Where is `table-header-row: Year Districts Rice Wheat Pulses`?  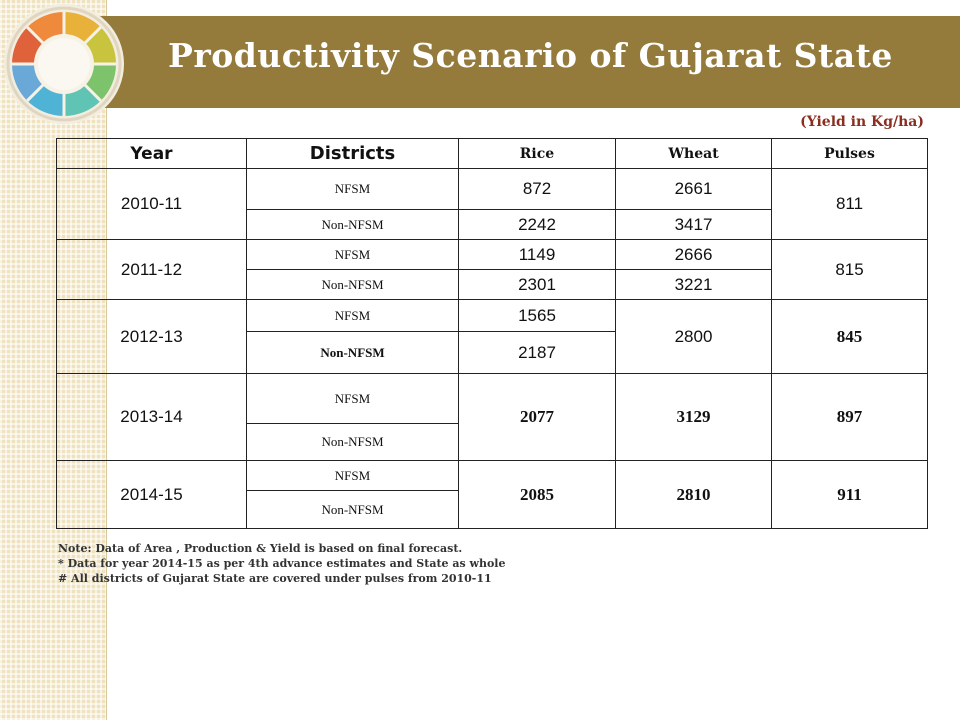 table-header-row: Year Districts Rice Wheat Pulses is located at coordinates (492, 153).